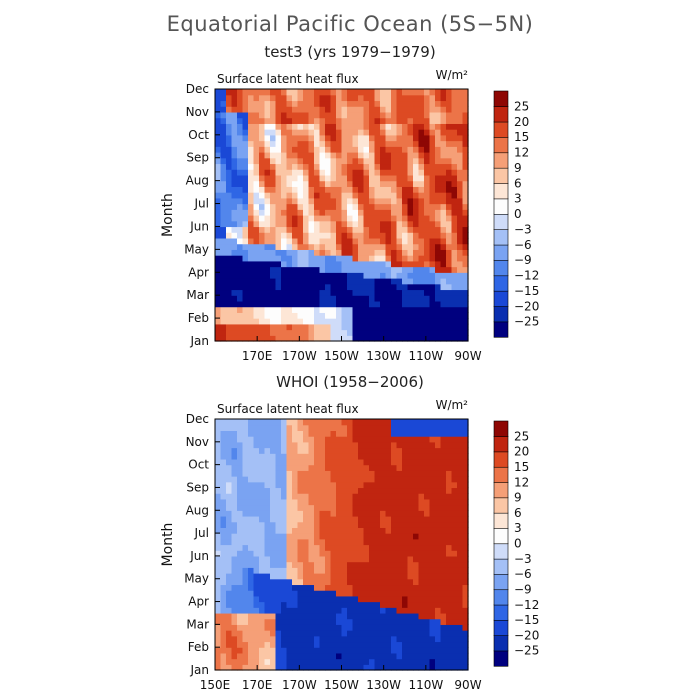 The height and width of the screenshot is (700, 700). Describe the element at coordinates (199, 556) in the screenshot. I see `y-tick-label: Jun` at that location.